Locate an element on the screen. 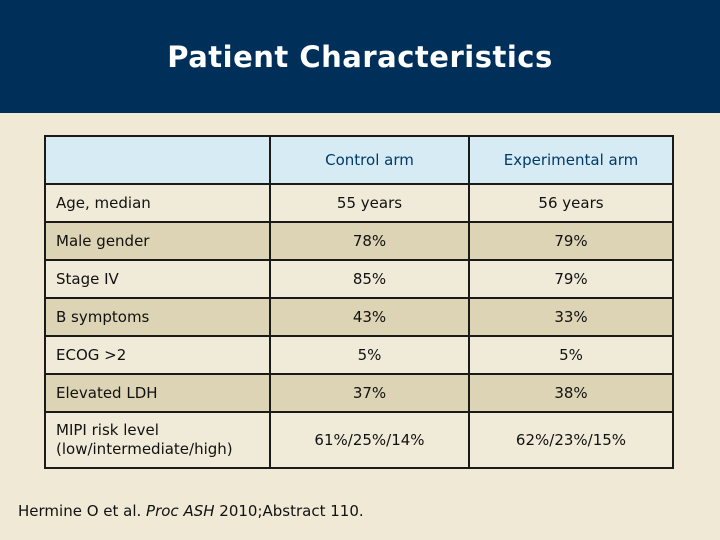  table-header-row: Control arm Experimental arm is located at coordinates (359, 160).